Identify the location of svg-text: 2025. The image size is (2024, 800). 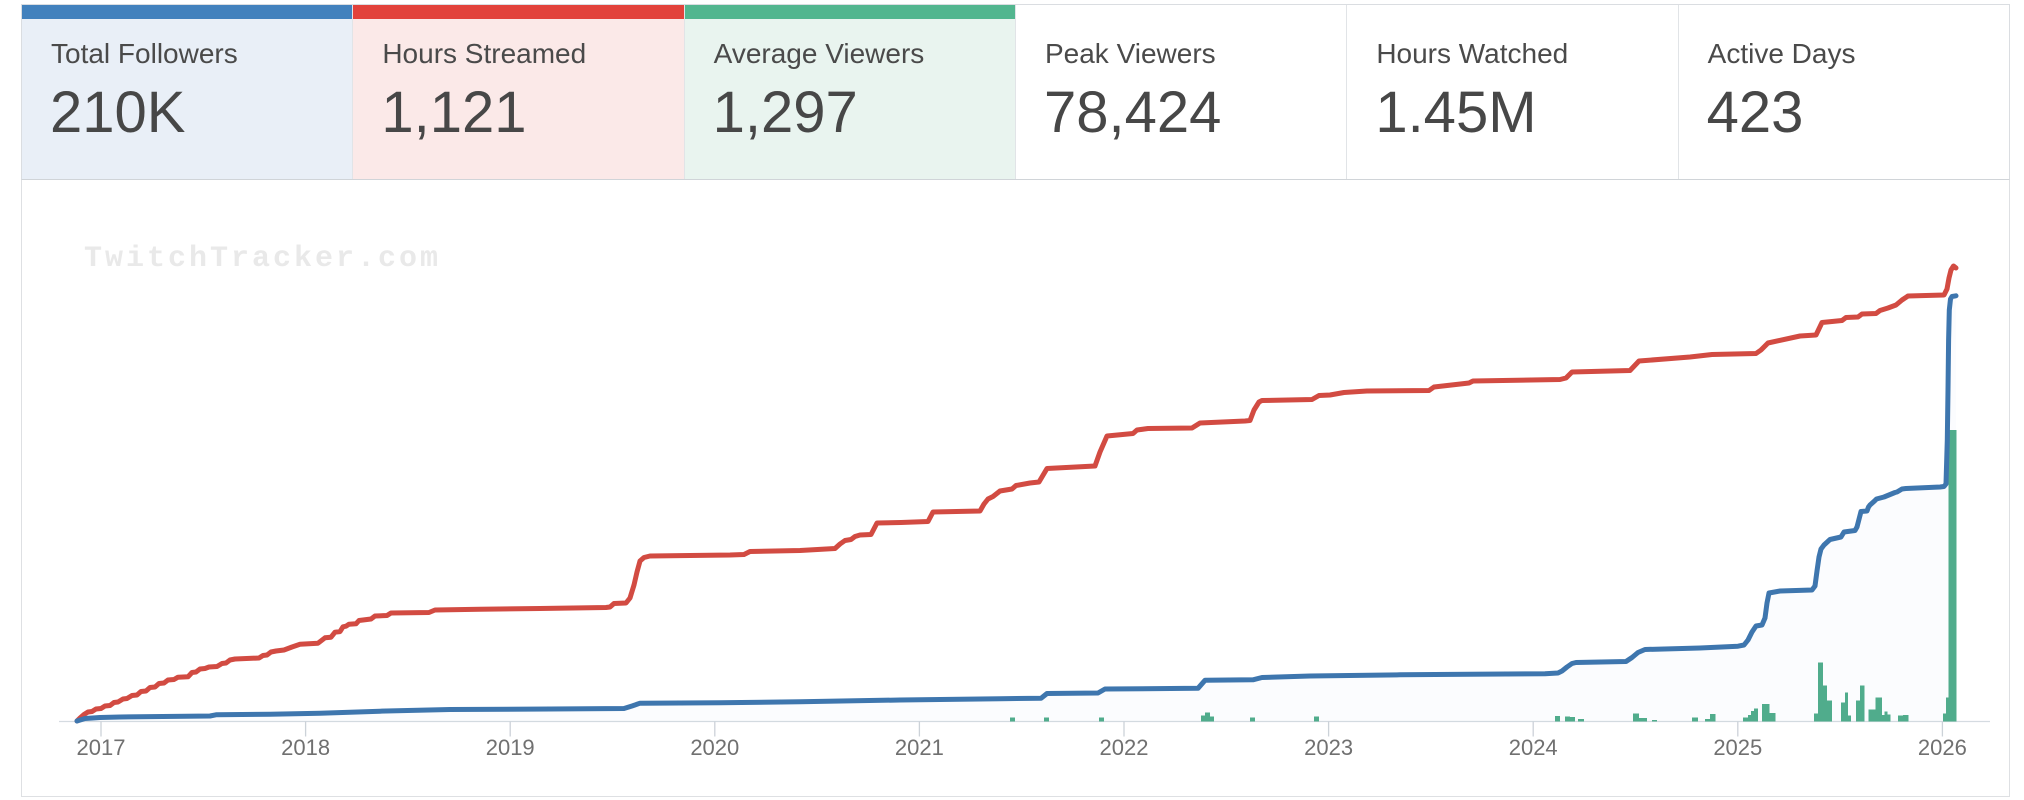
(1737, 747).